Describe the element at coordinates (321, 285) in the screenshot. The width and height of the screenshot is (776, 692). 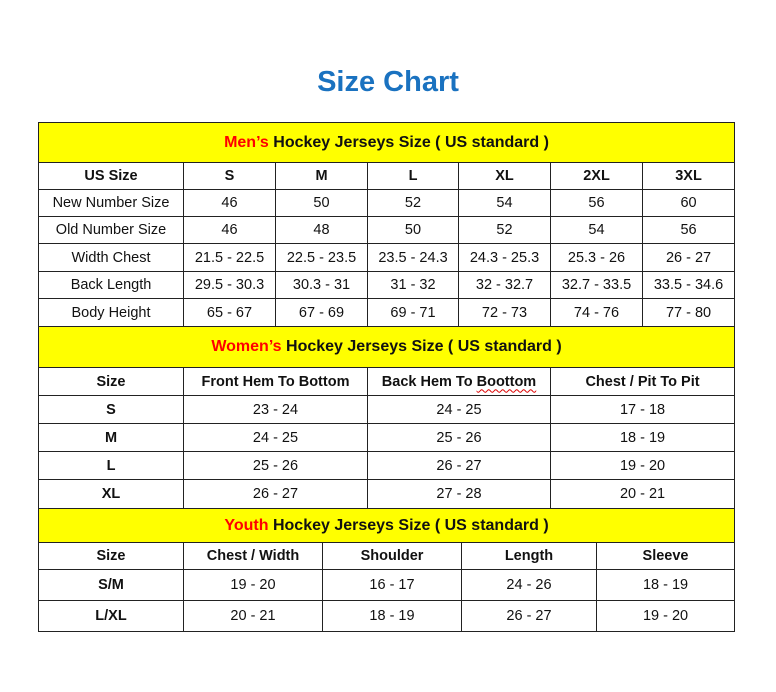
I see `table-cell: 30.3 - 31` at that location.